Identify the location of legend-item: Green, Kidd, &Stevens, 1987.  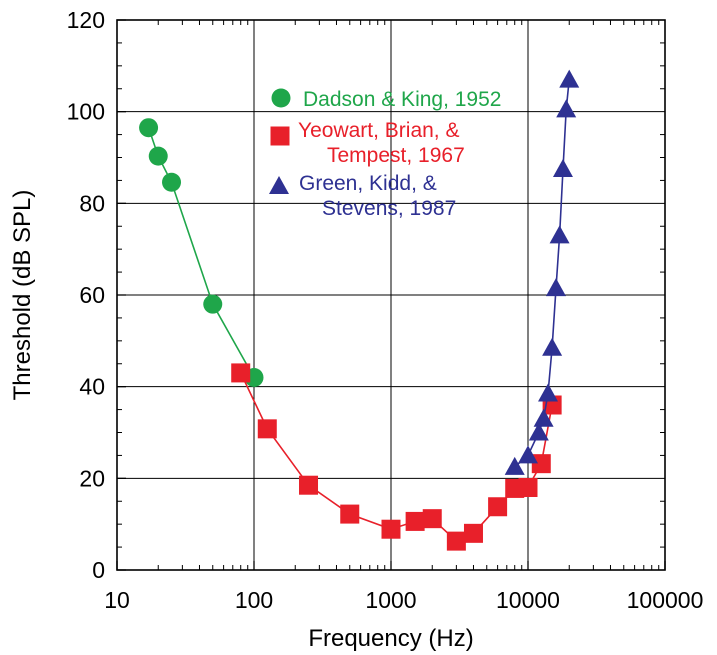
(362, 196).